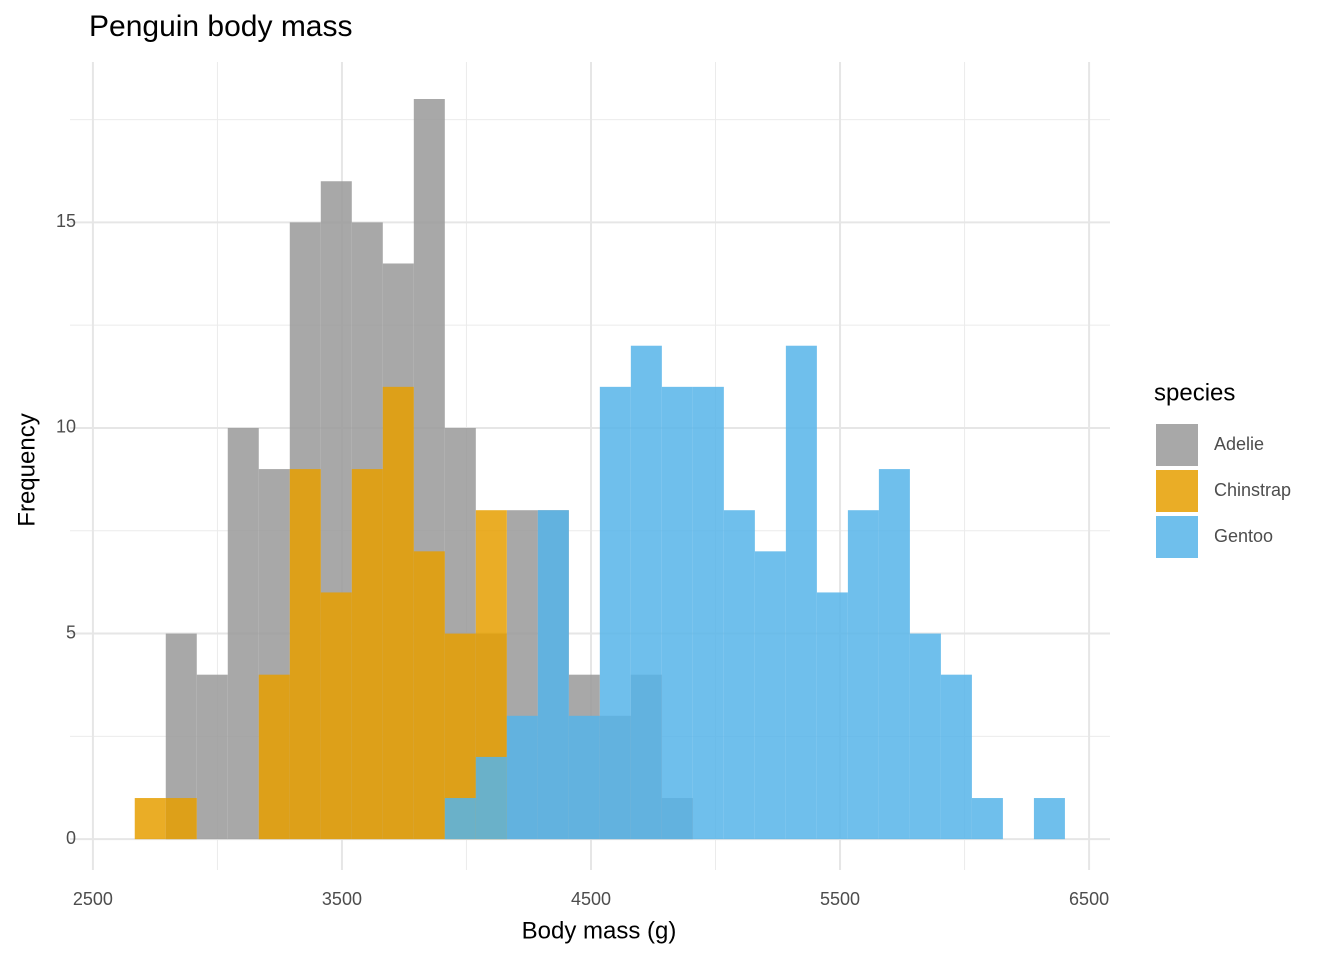 The width and height of the screenshot is (1344, 960). I want to click on y-tick-label: 0, so click(71, 838).